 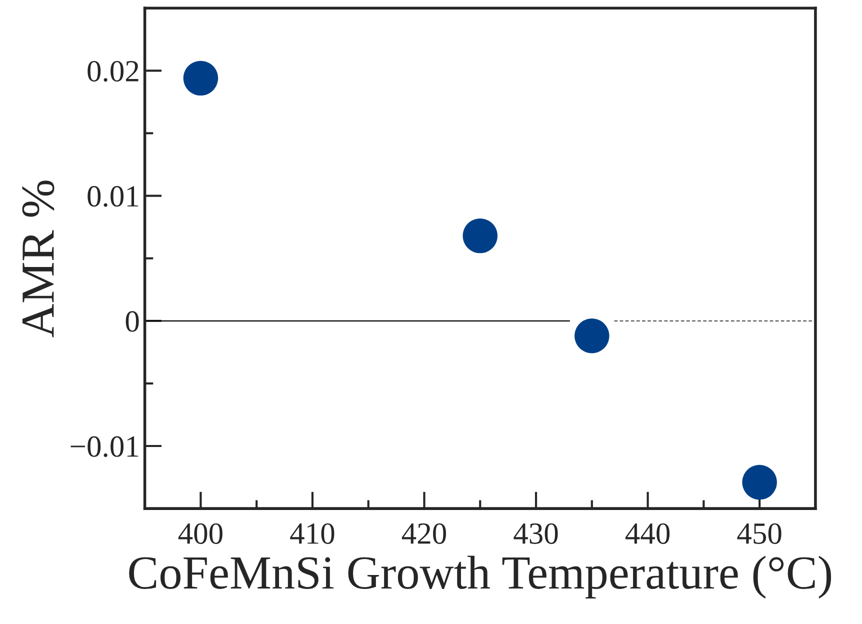 I want to click on y-tick-label: 0.01, so click(x=113, y=196).